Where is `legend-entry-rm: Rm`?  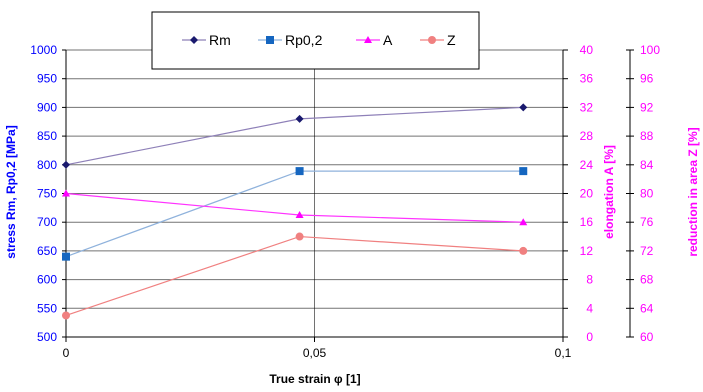 legend-entry-rm: Rm is located at coordinates (206, 40).